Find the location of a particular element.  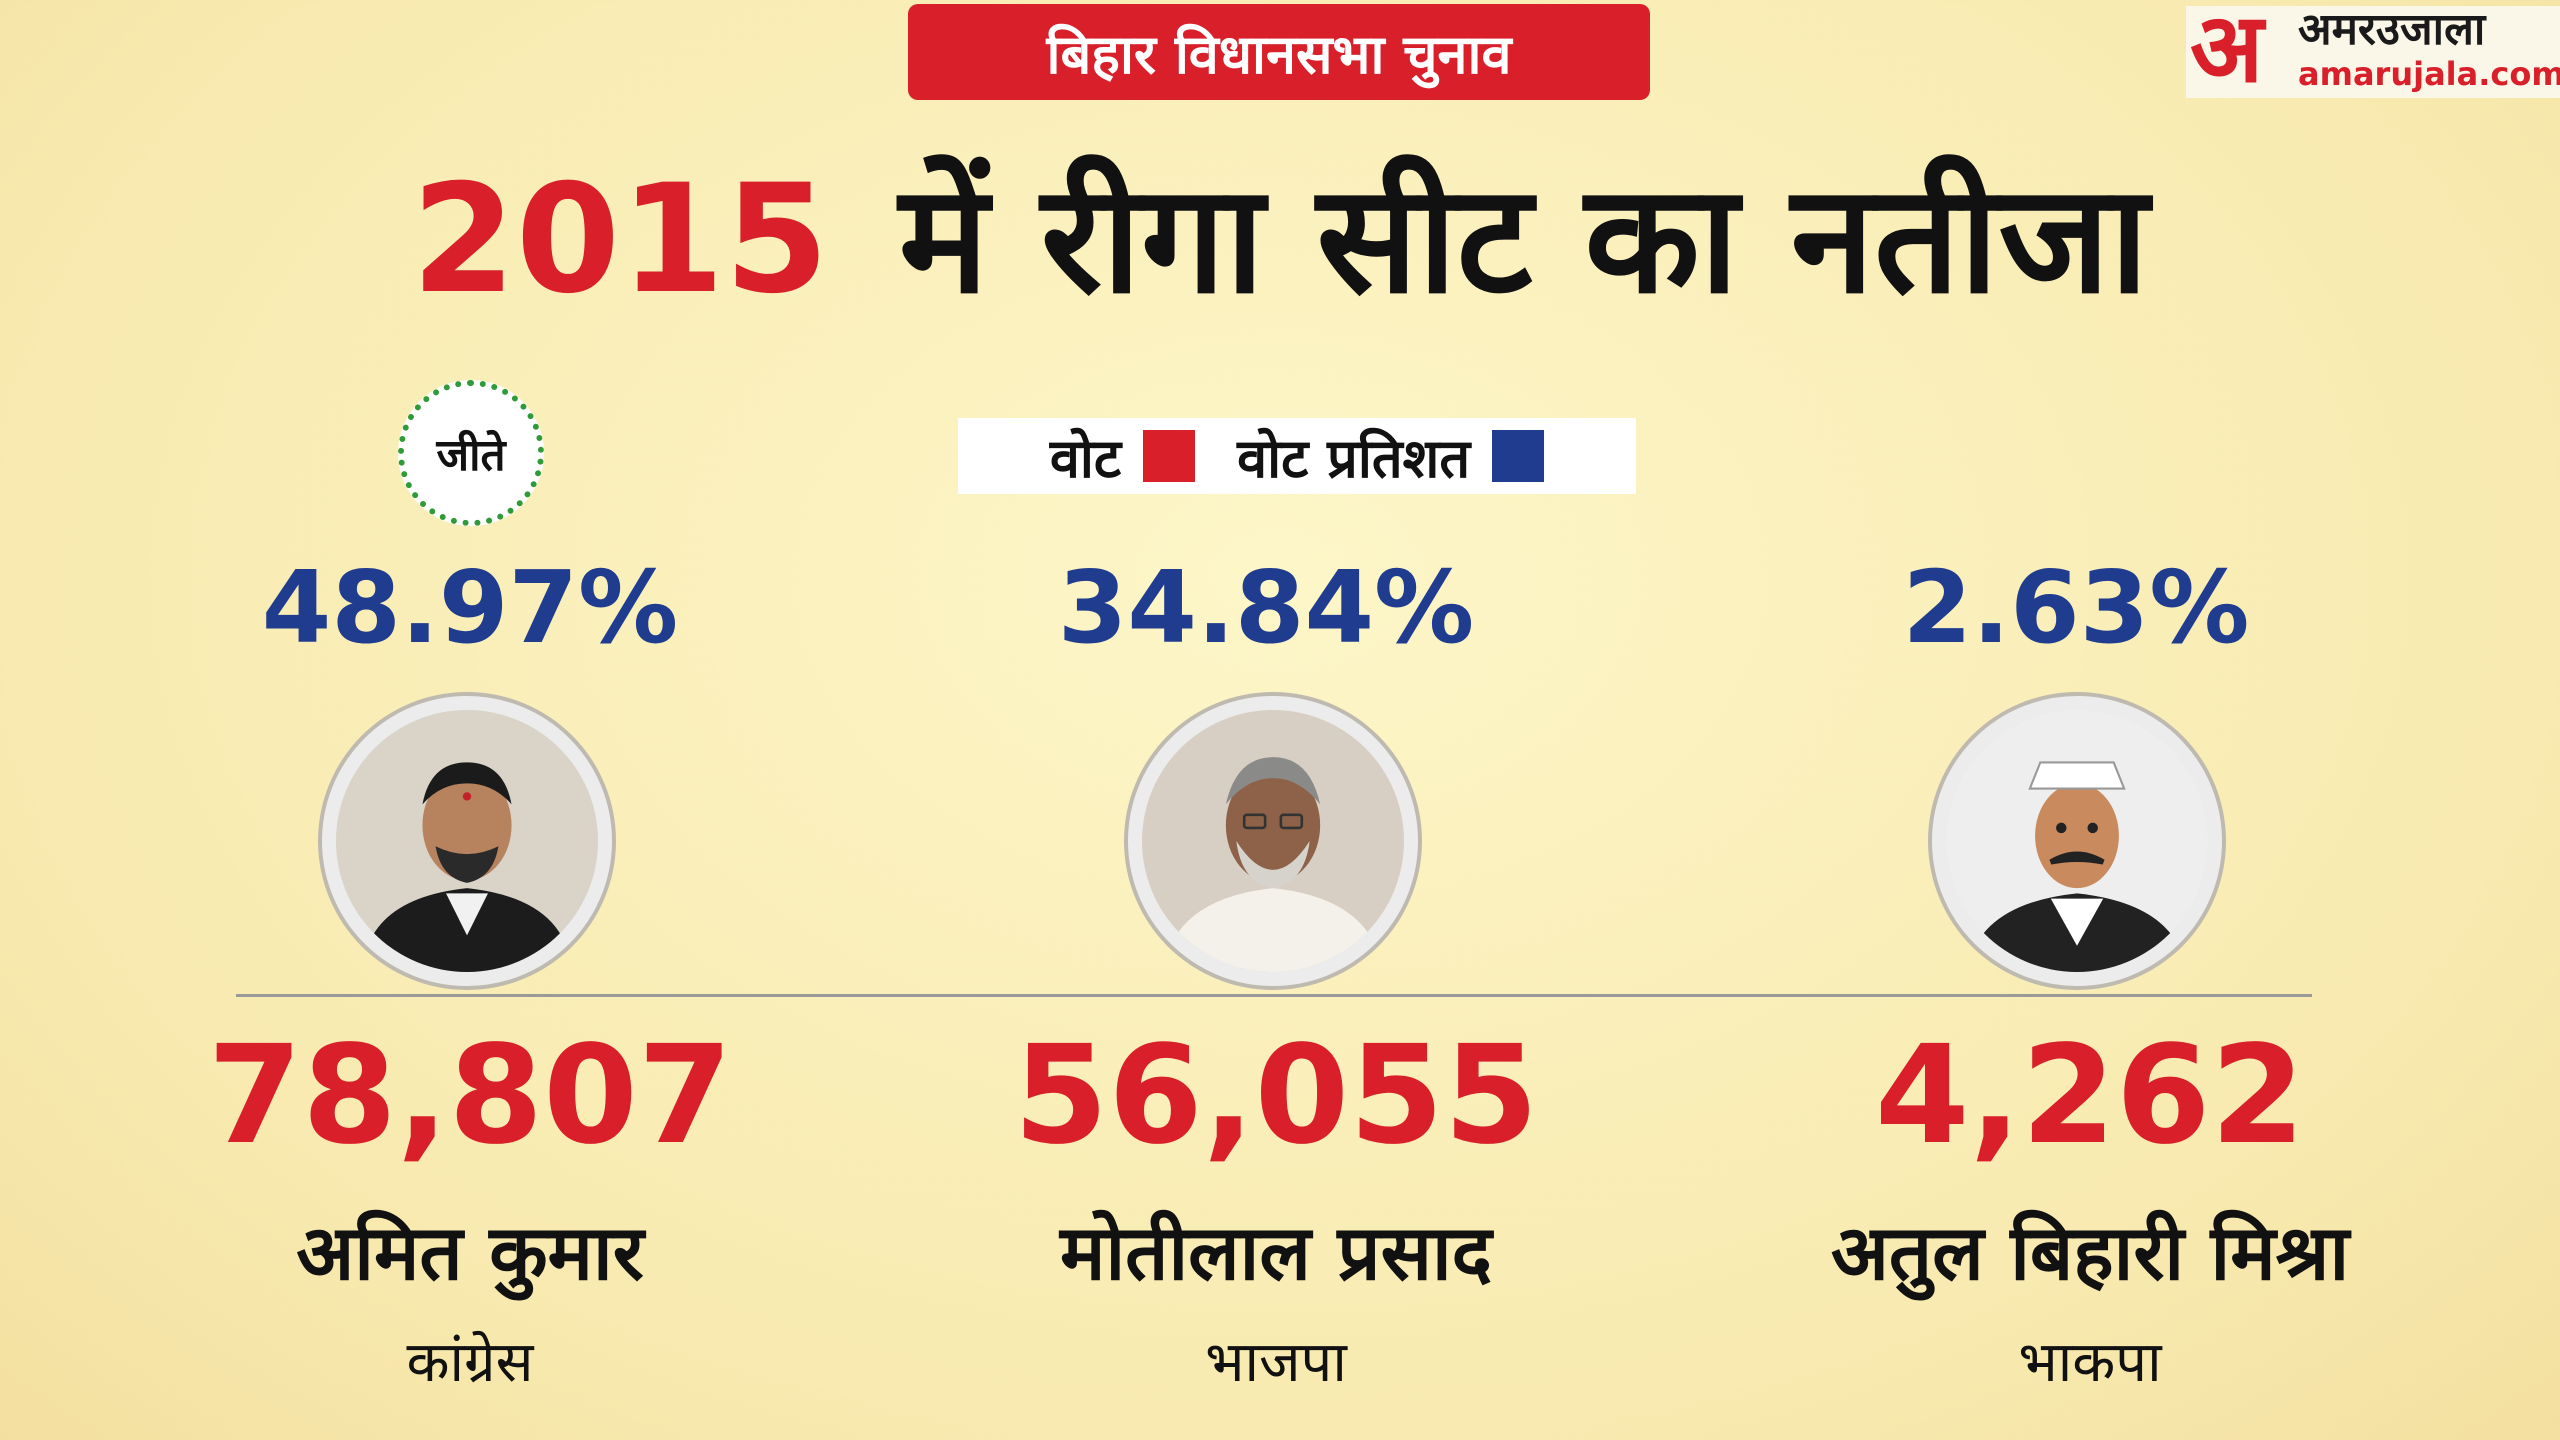

candidate-3-percent: 2.63% is located at coordinates (2076, 607).